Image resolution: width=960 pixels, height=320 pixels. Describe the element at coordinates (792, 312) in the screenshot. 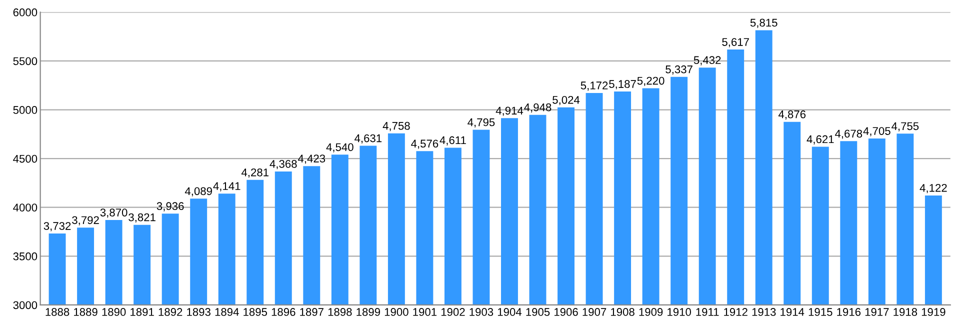

I see `x-tick-label: 1914` at that location.